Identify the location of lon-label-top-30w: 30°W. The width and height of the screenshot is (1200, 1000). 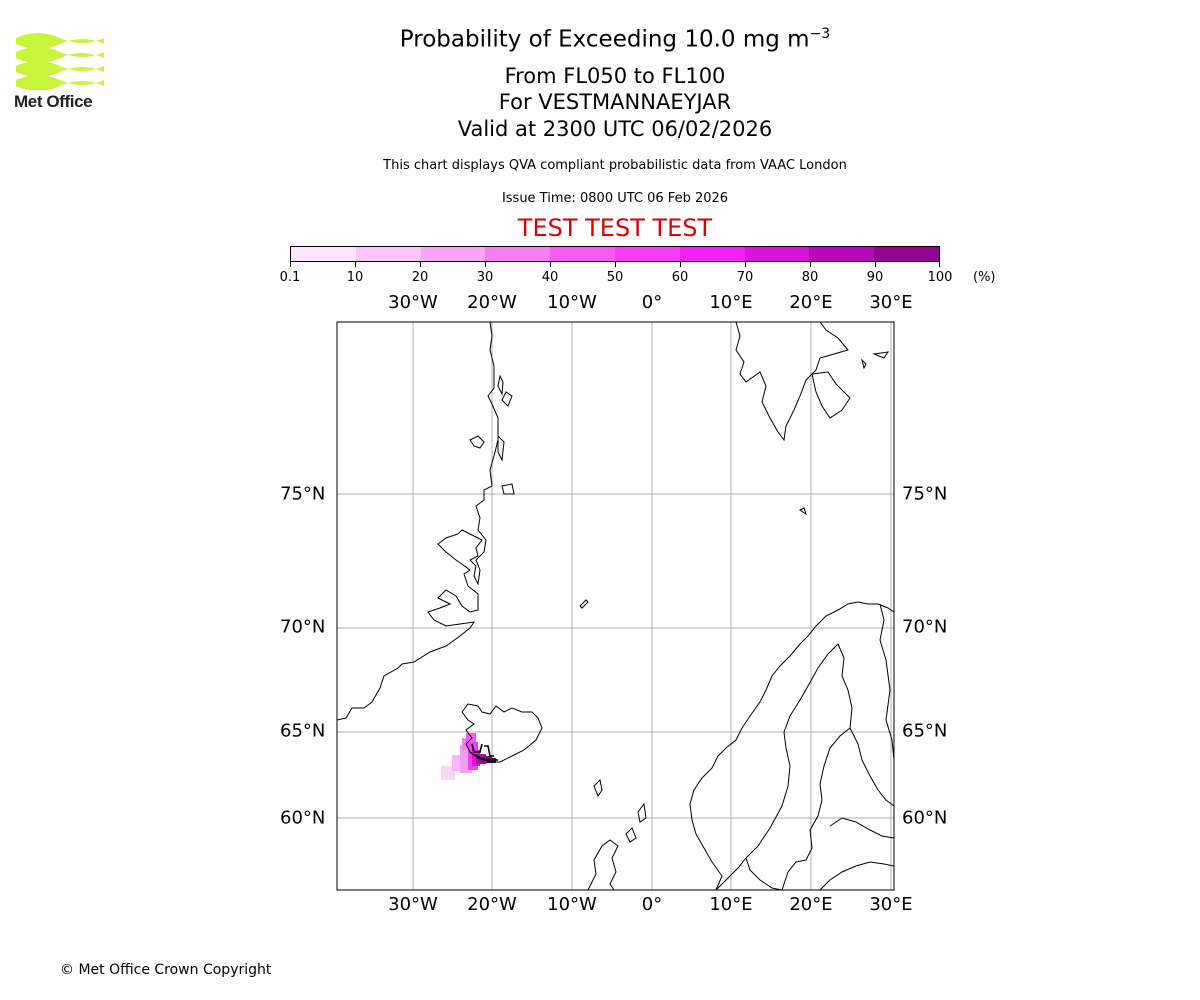
(413, 302).